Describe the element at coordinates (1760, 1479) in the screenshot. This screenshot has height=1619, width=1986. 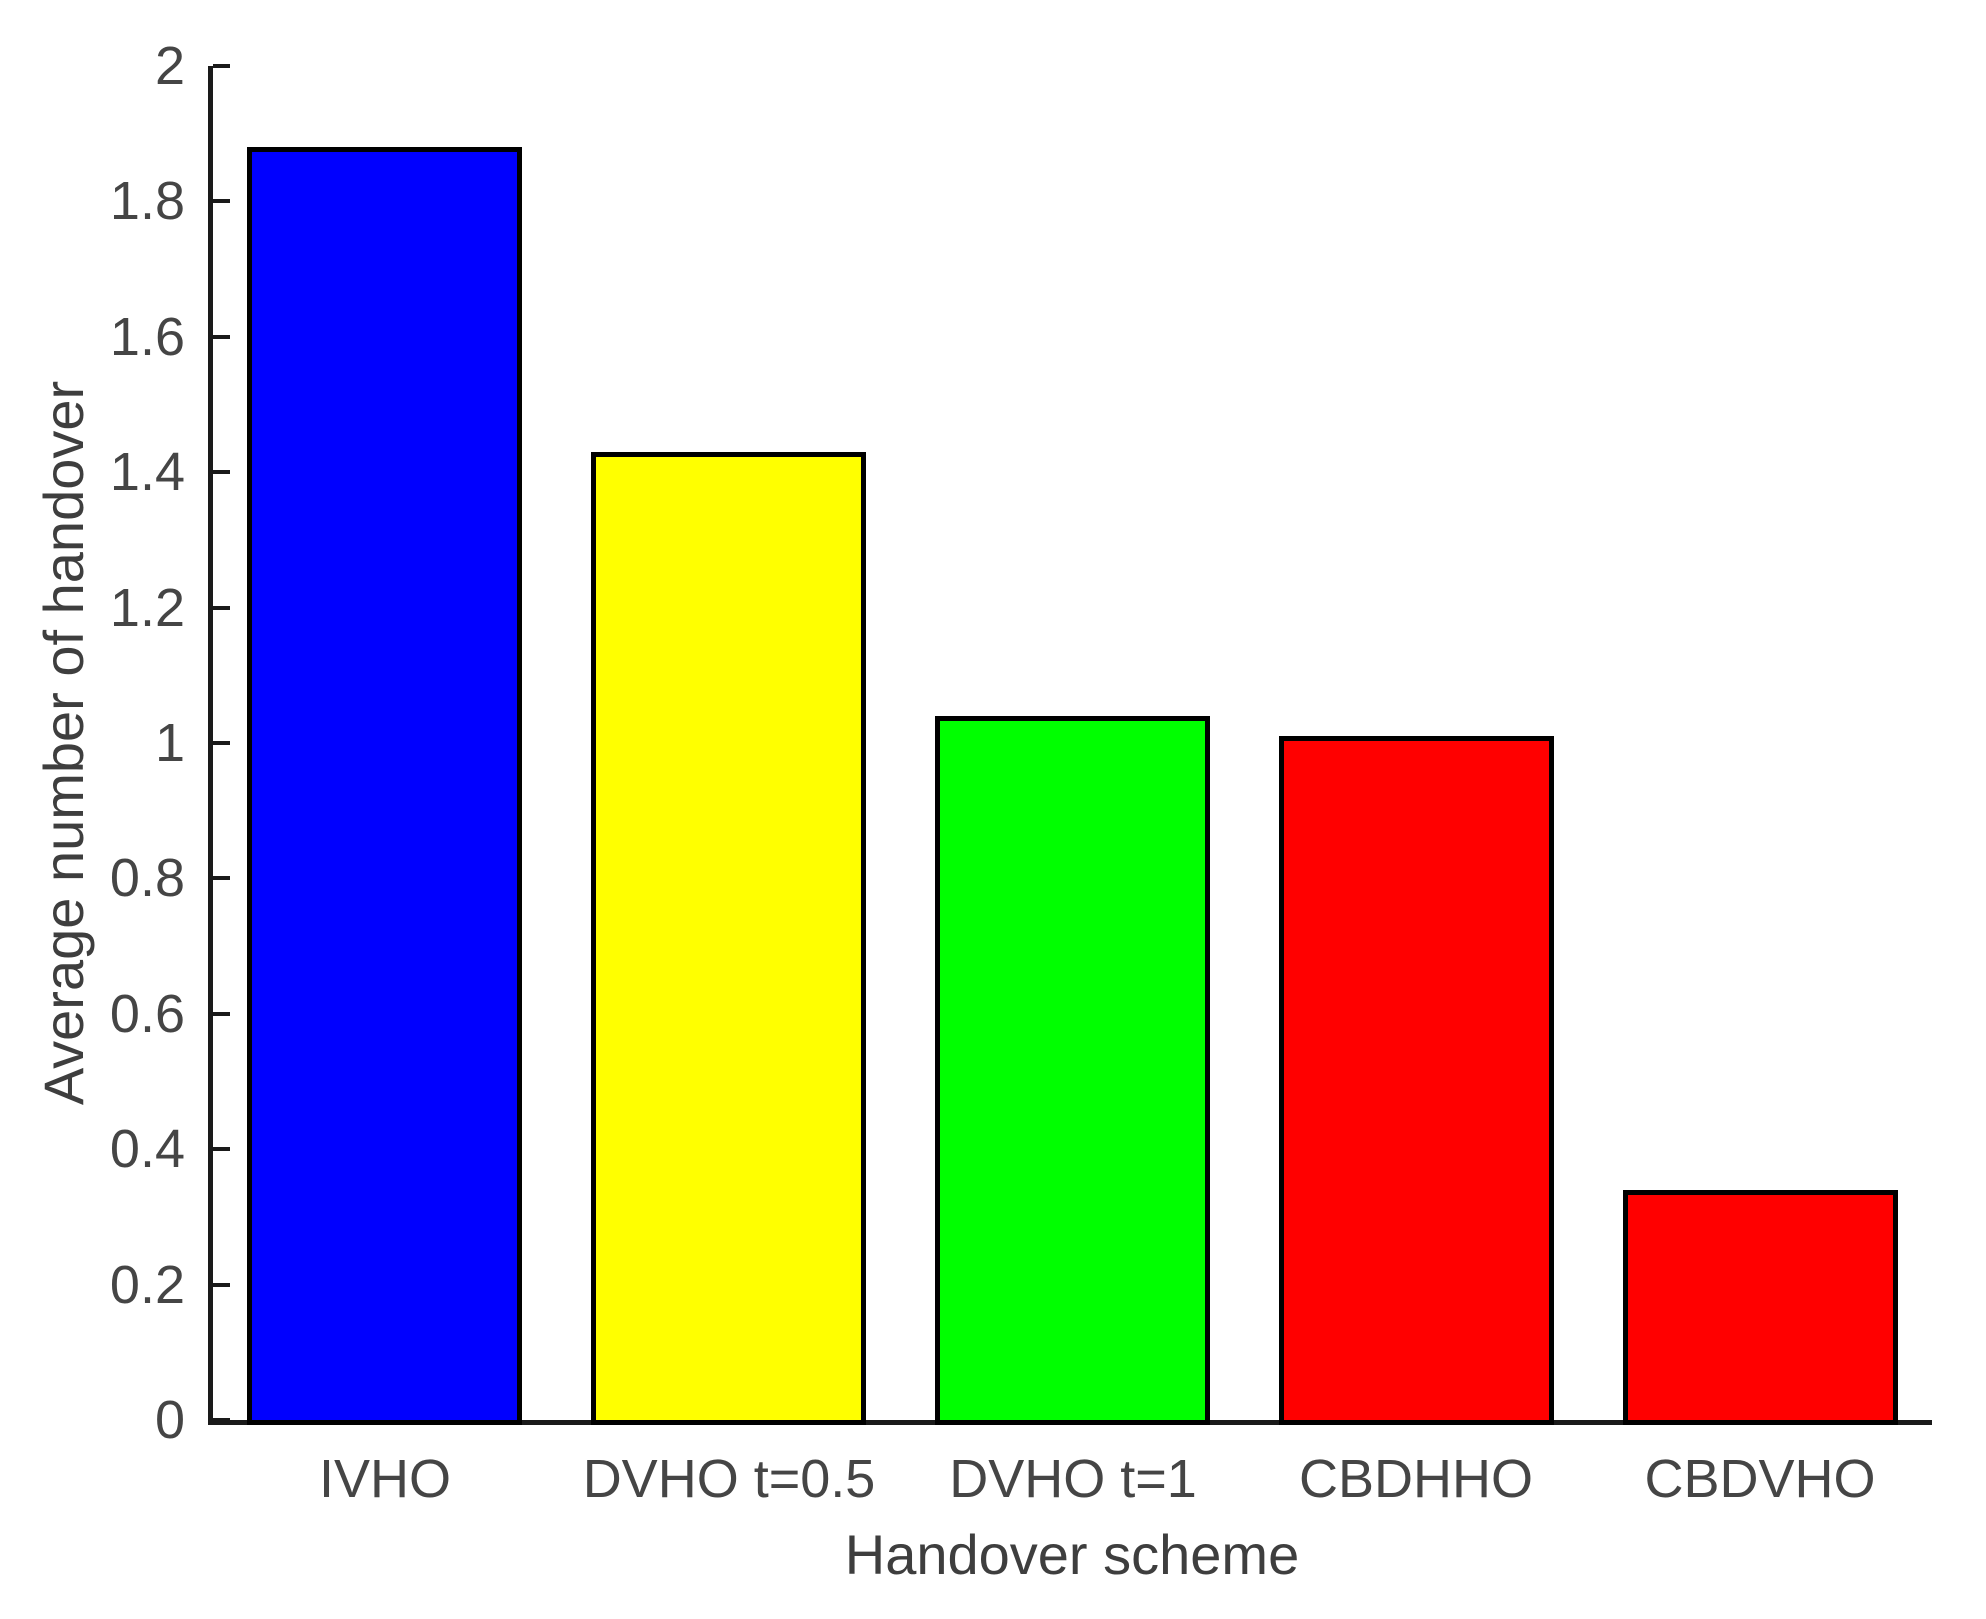
I see `x-tick-label: CBDVHO` at that location.